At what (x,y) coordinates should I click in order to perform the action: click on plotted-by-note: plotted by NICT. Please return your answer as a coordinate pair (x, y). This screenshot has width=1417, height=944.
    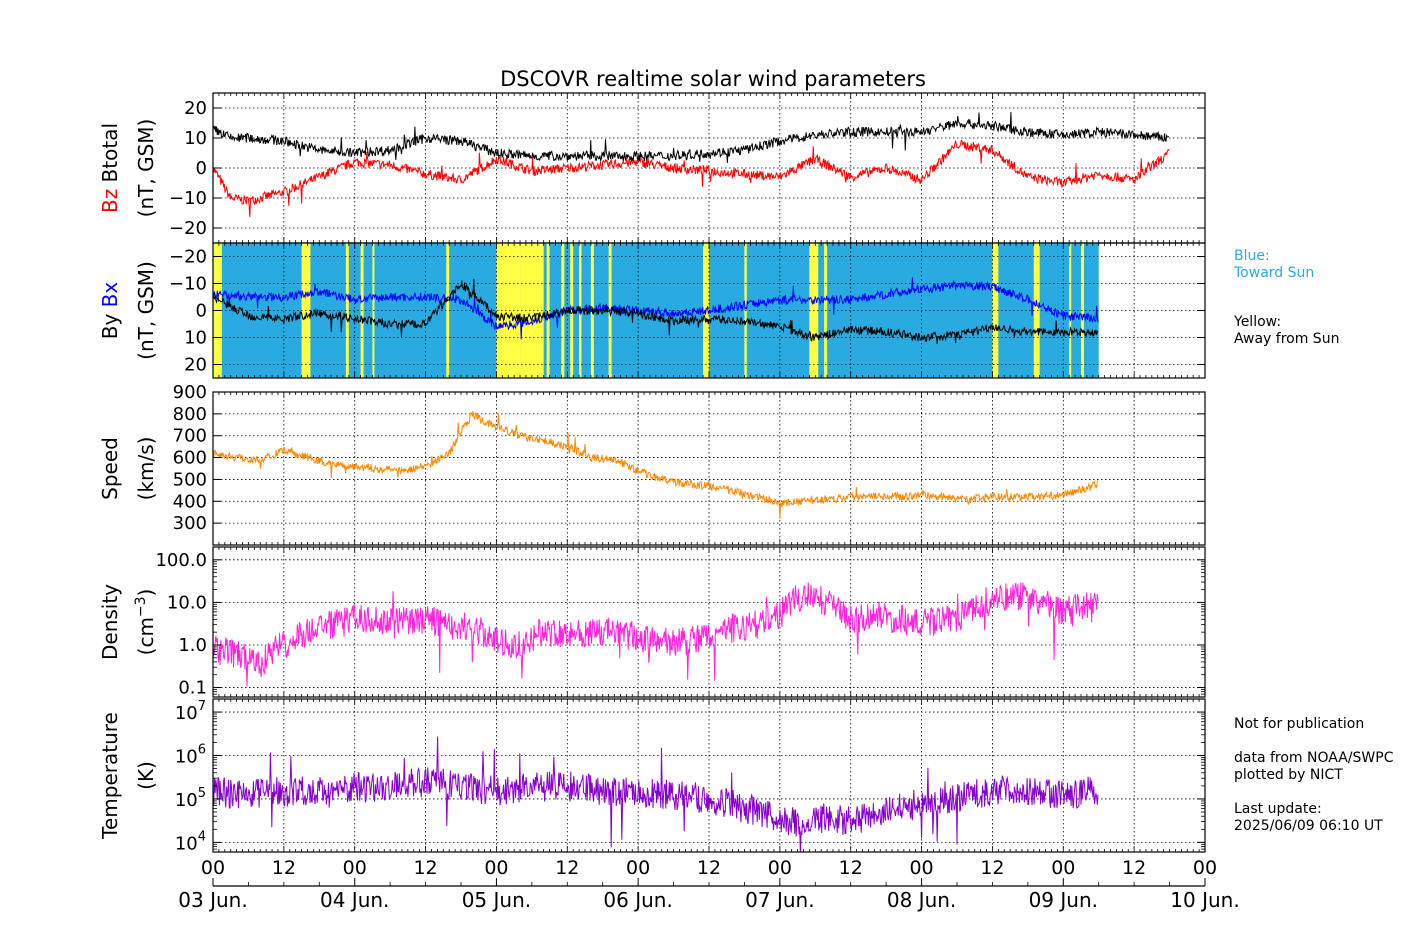
    Looking at the image, I should click on (1288, 775).